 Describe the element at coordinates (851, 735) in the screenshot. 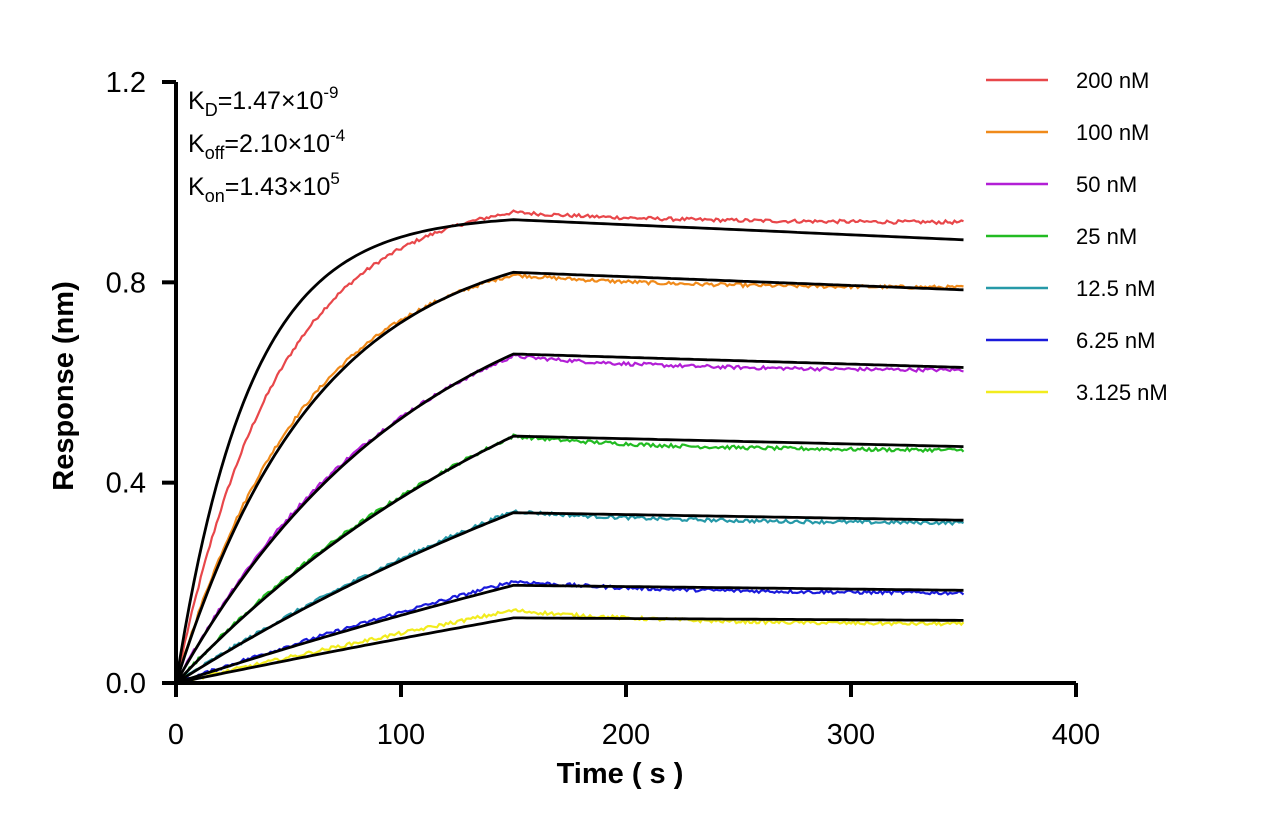

I see `x-tick-label: 300` at that location.